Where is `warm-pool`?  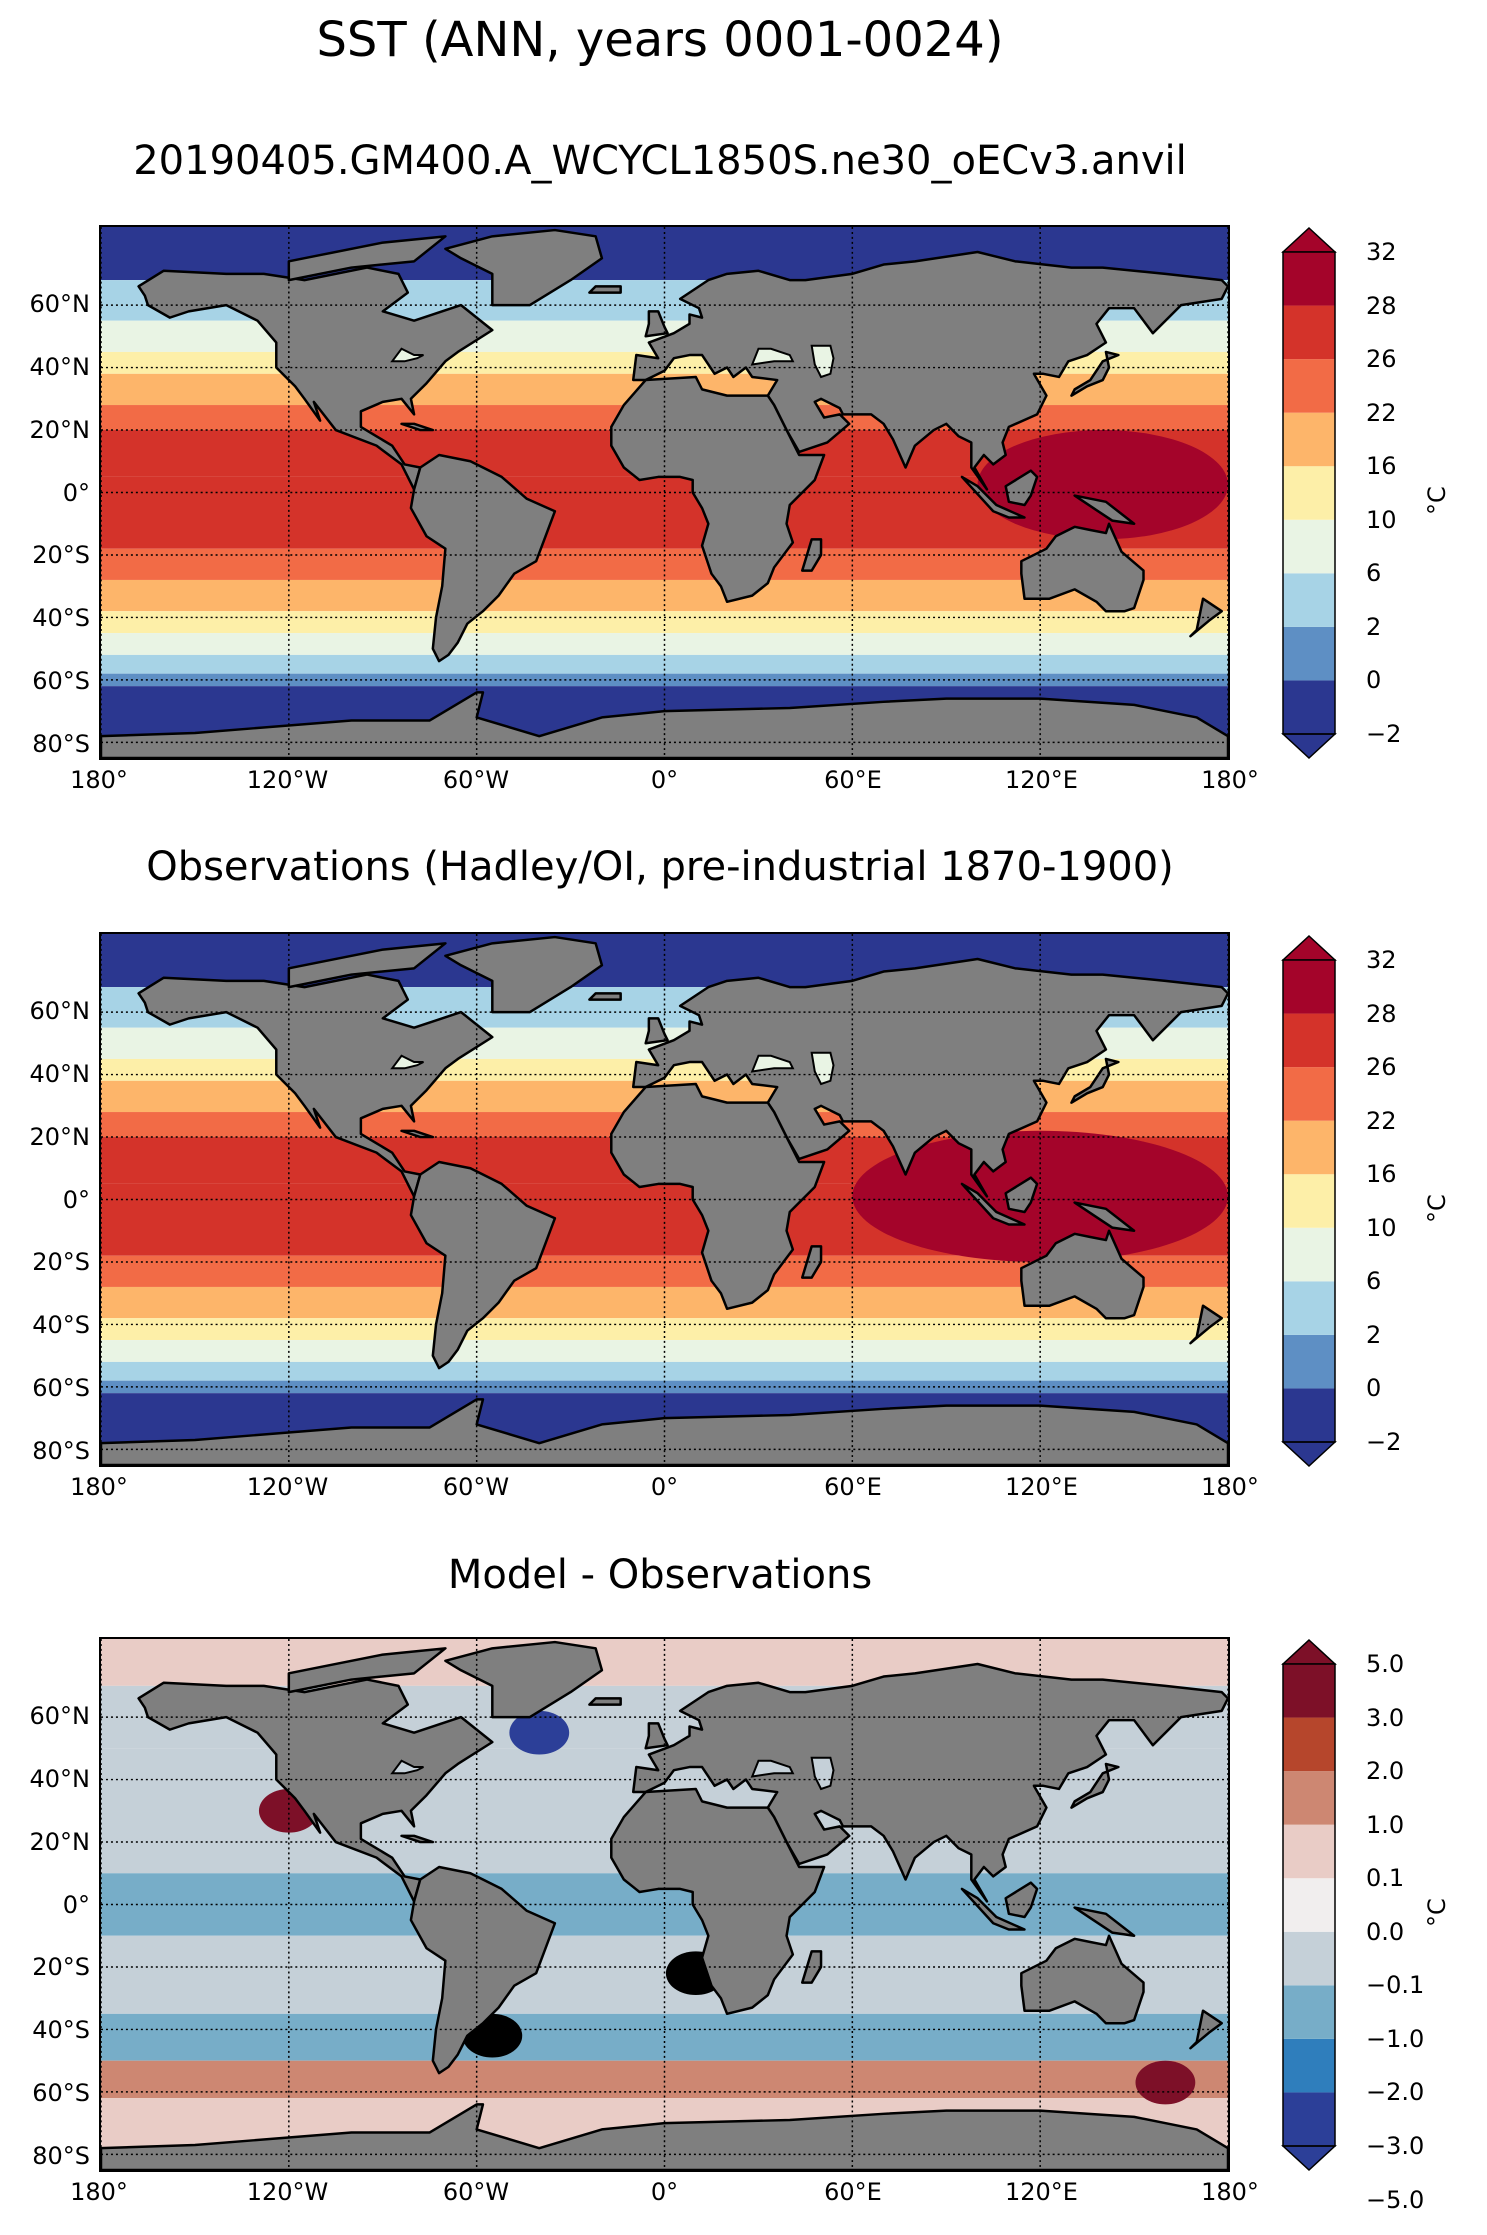 warm-pool is located at coordinates (1102, 485).